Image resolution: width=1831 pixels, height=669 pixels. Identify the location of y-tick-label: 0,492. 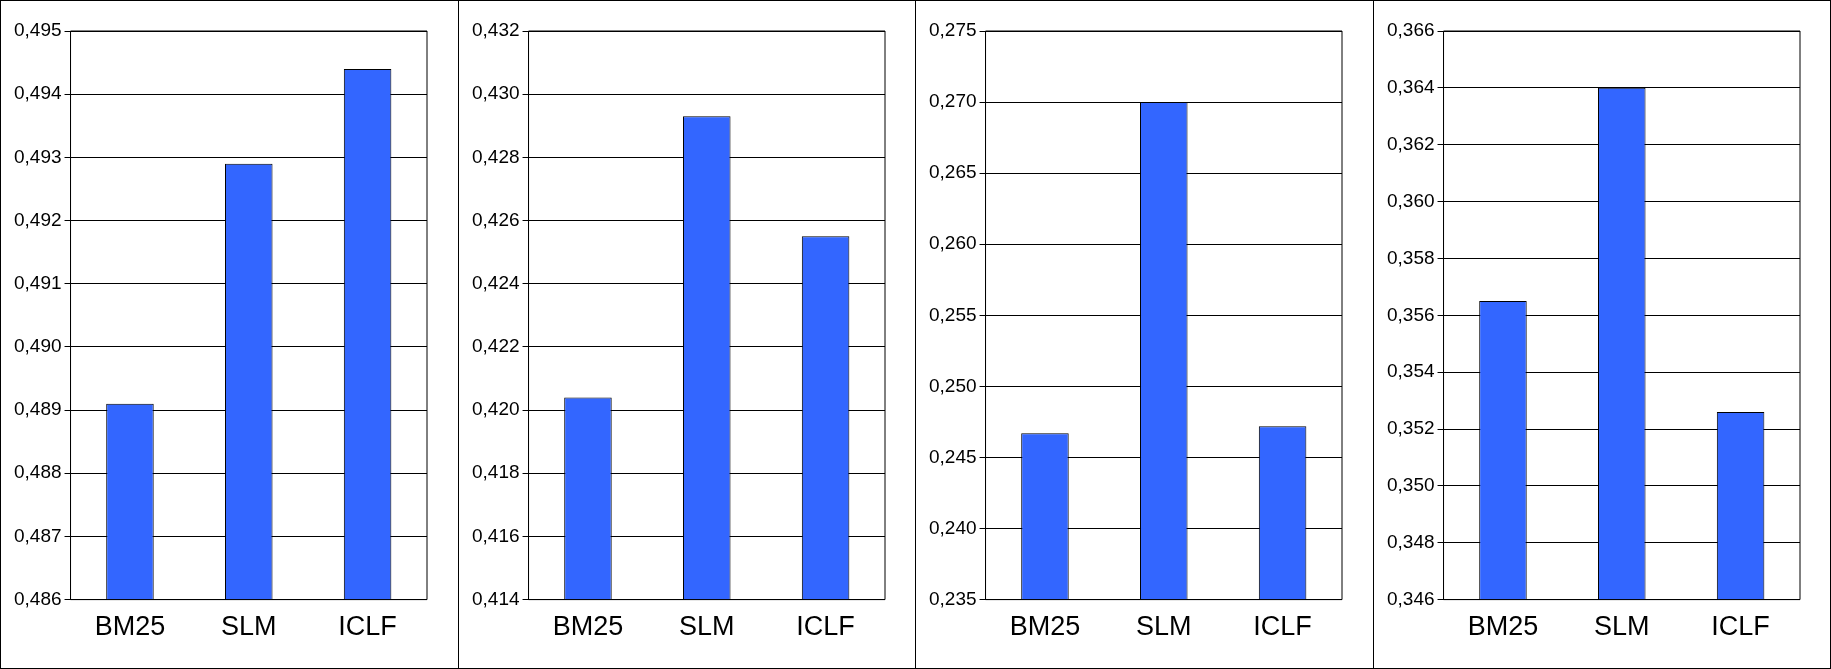
(38, 219).